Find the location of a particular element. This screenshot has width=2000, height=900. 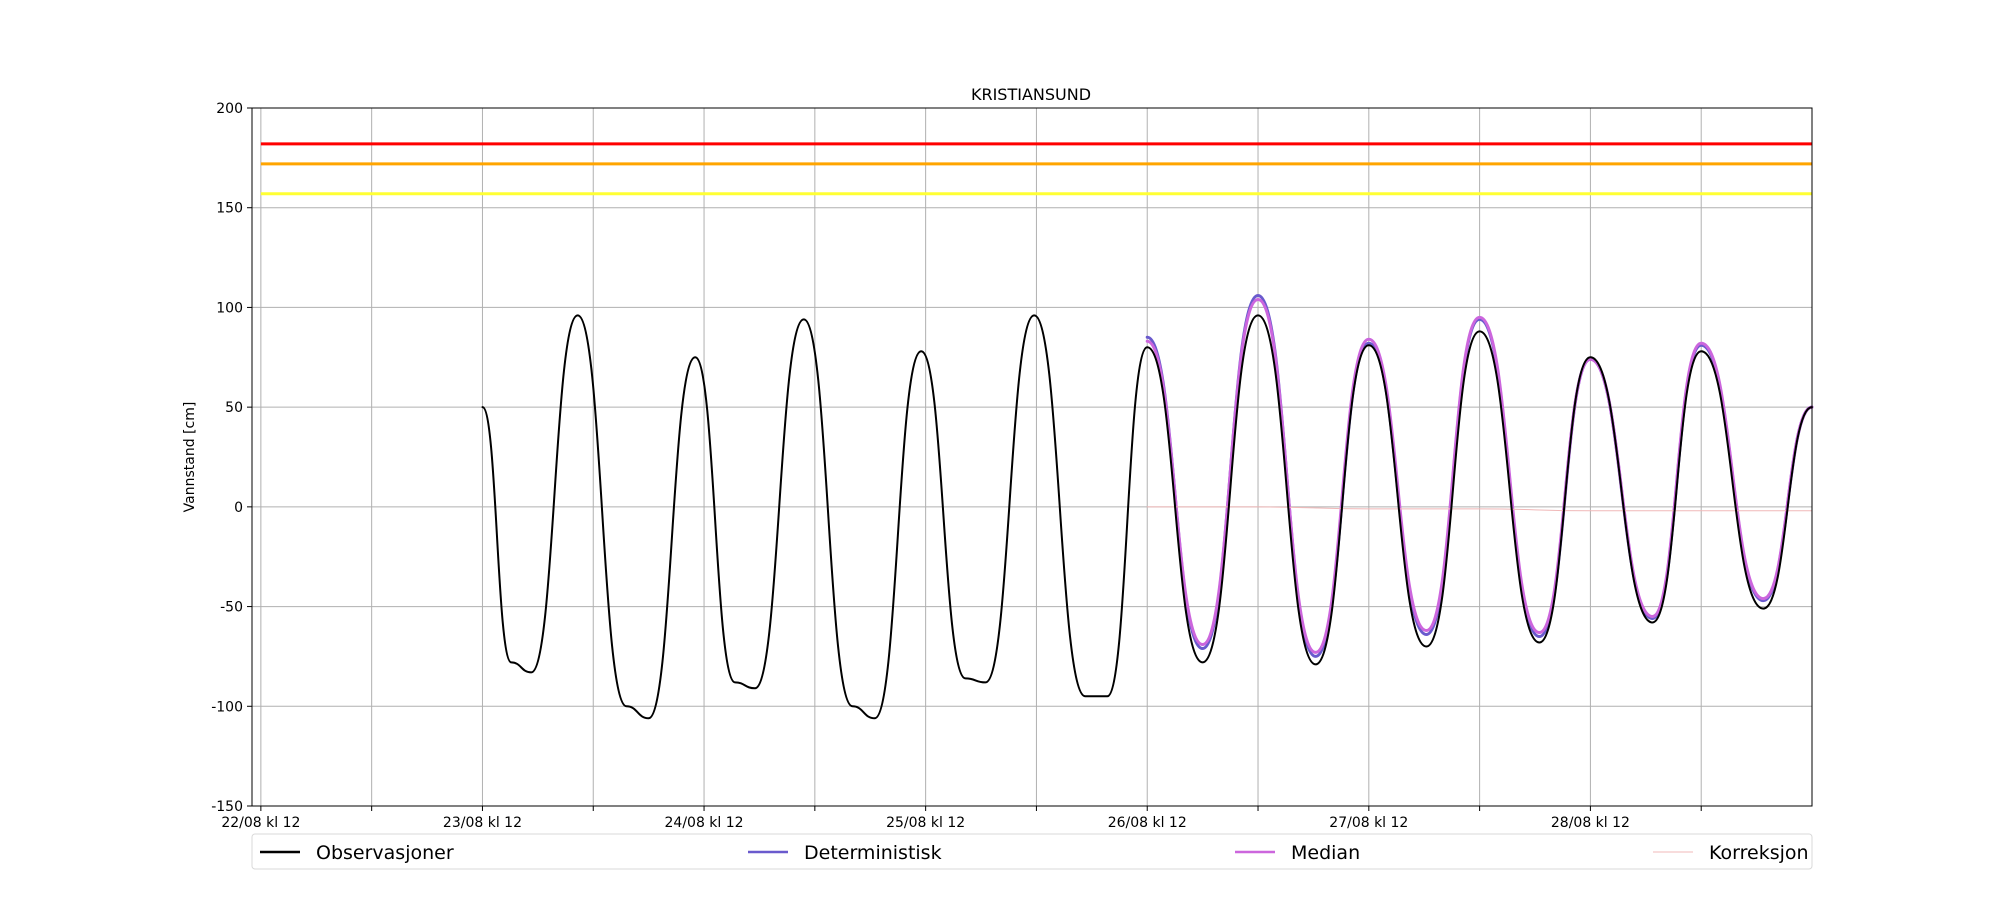

y-tick-label: 50 is located at coordinates (234, 408).